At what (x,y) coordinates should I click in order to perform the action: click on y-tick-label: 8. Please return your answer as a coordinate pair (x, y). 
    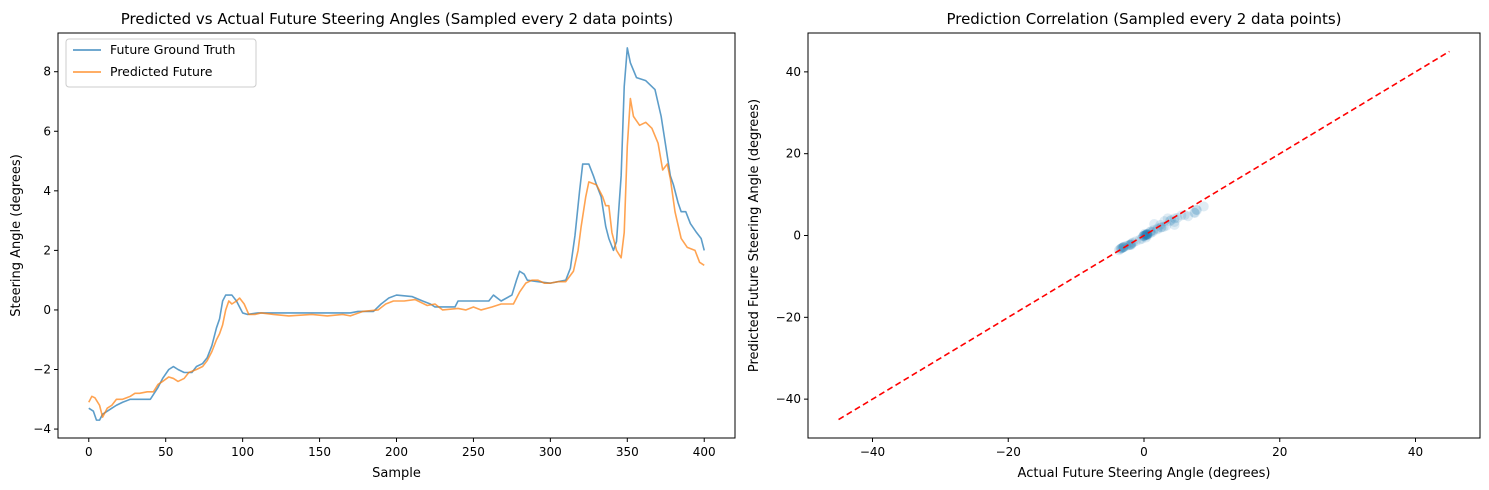
    Looking at the image, I should click on (47, 72).